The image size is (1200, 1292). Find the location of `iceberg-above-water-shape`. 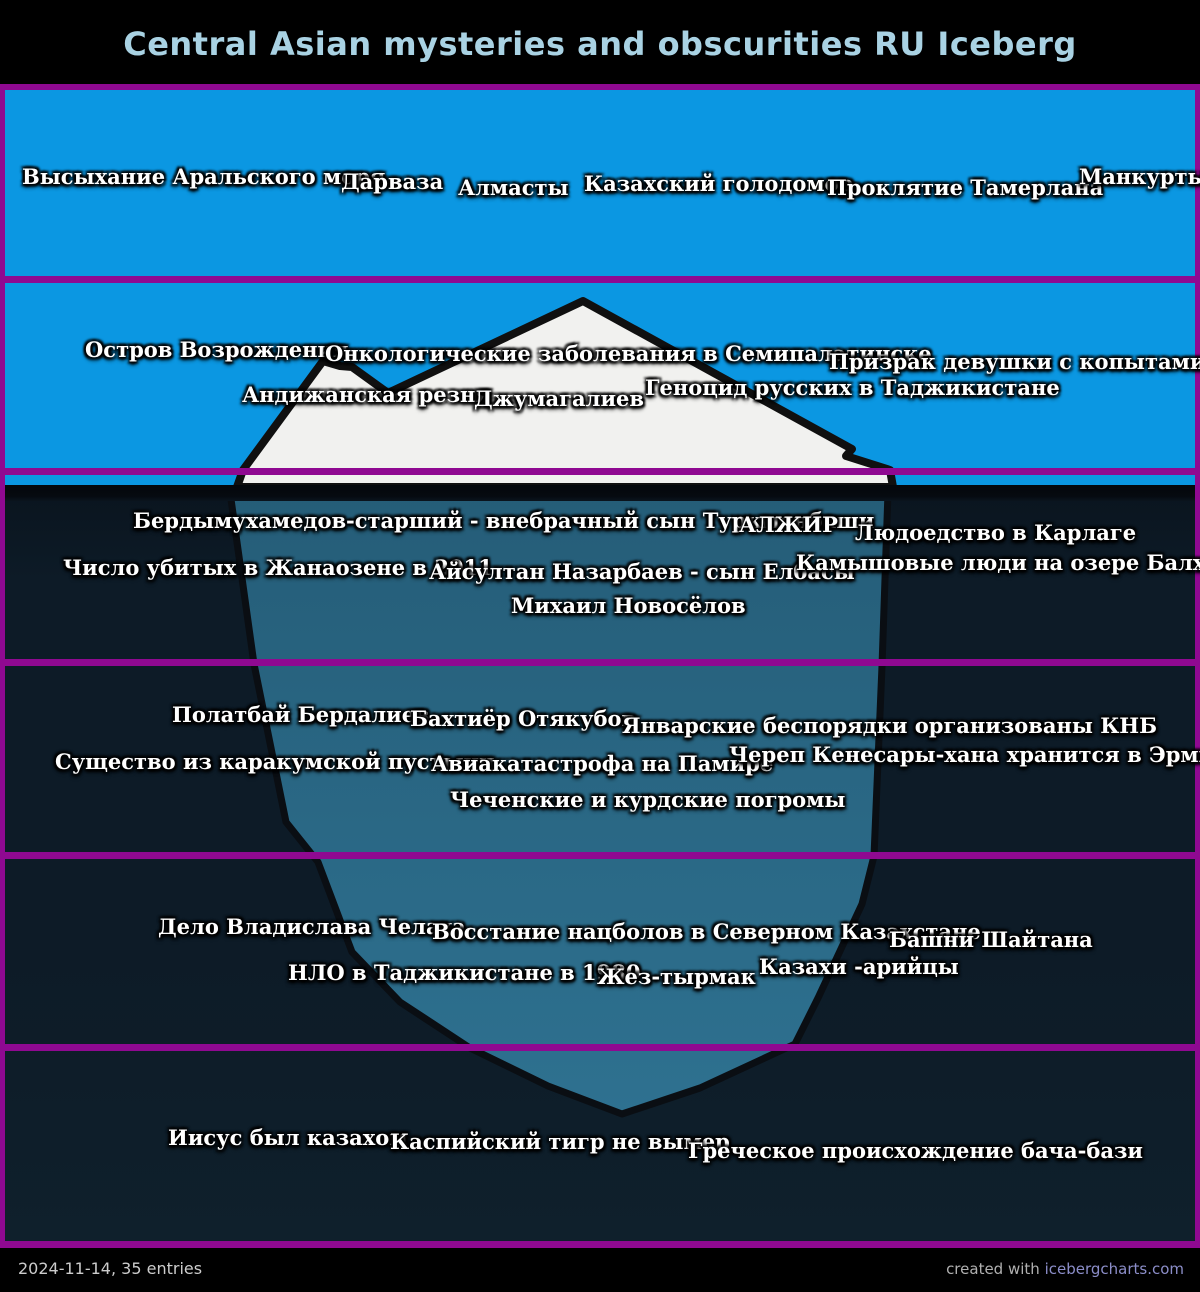

iceberg-above-water-shape is located at coordinates (565, 394).